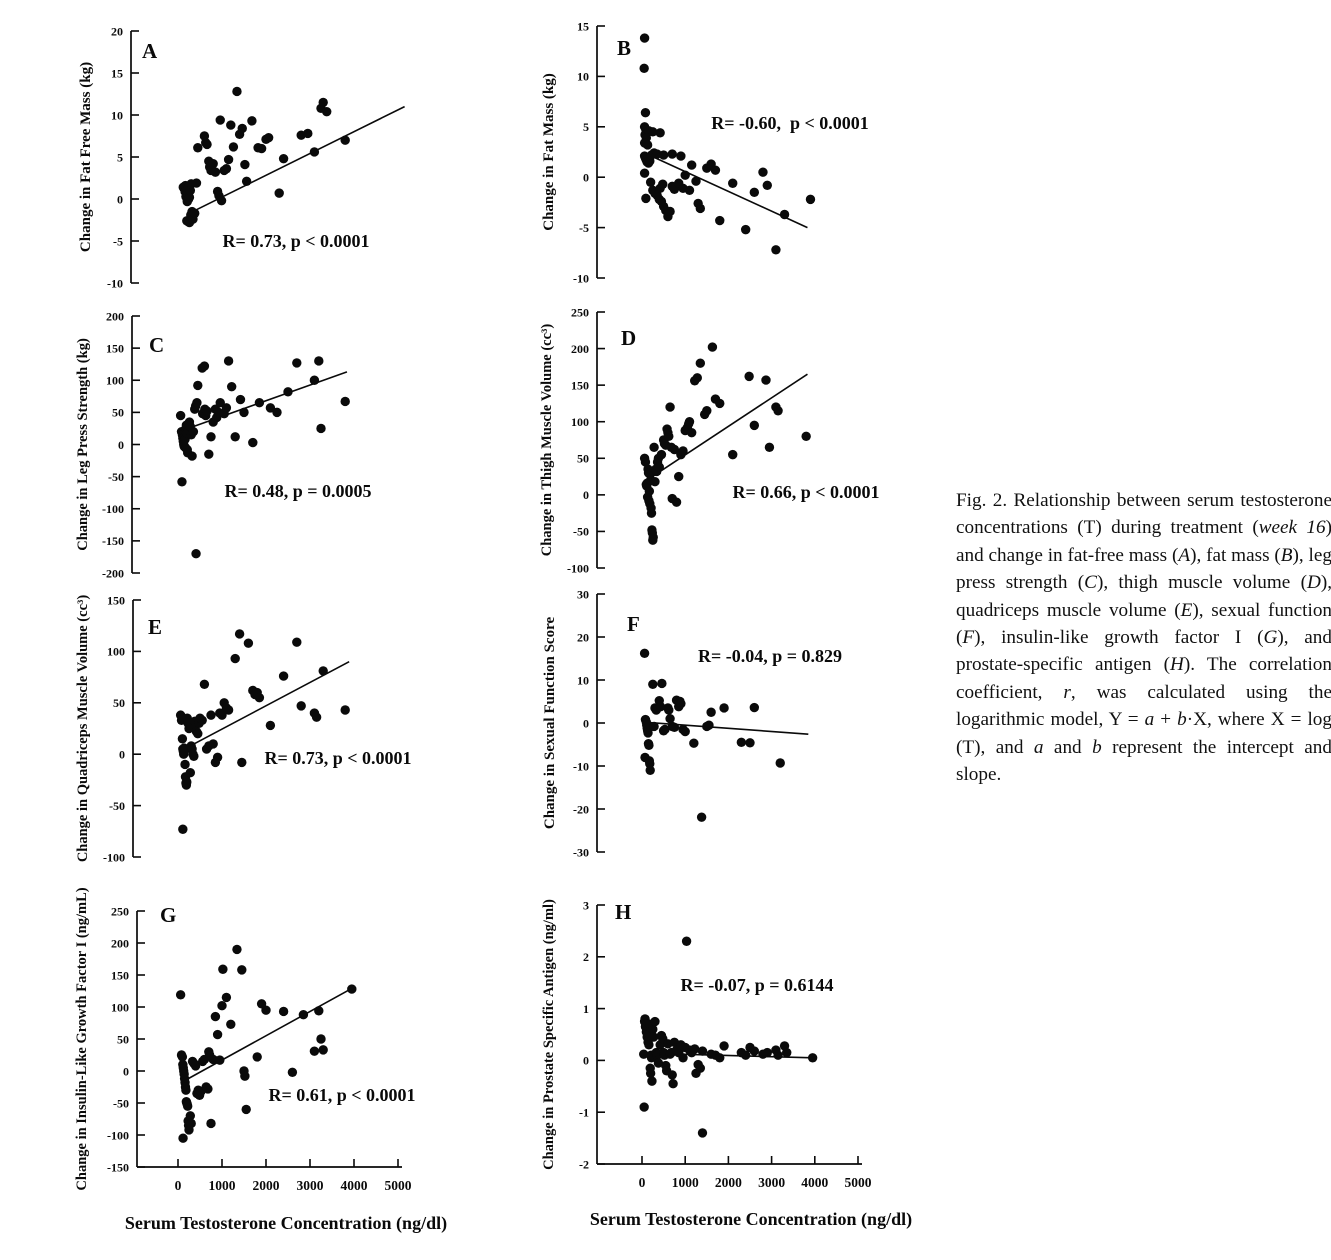 This screenshot has height=1260, width=1331. Describe the element at coordinates (398, 1185) in the screenshot. I see `x-tick-label: 5000` at that location.